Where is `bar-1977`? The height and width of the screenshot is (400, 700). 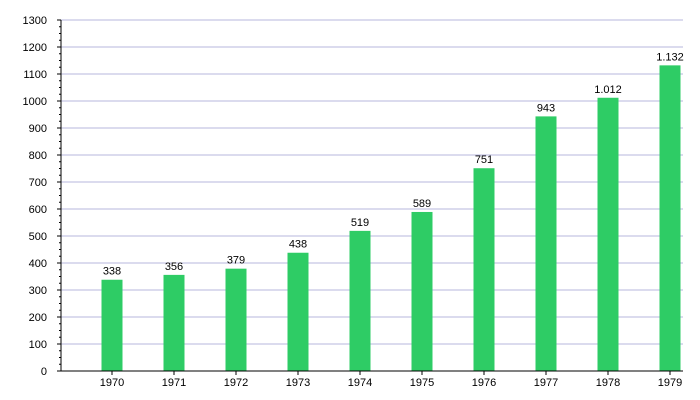 bar-1977 is located at coordinates (546, 243).